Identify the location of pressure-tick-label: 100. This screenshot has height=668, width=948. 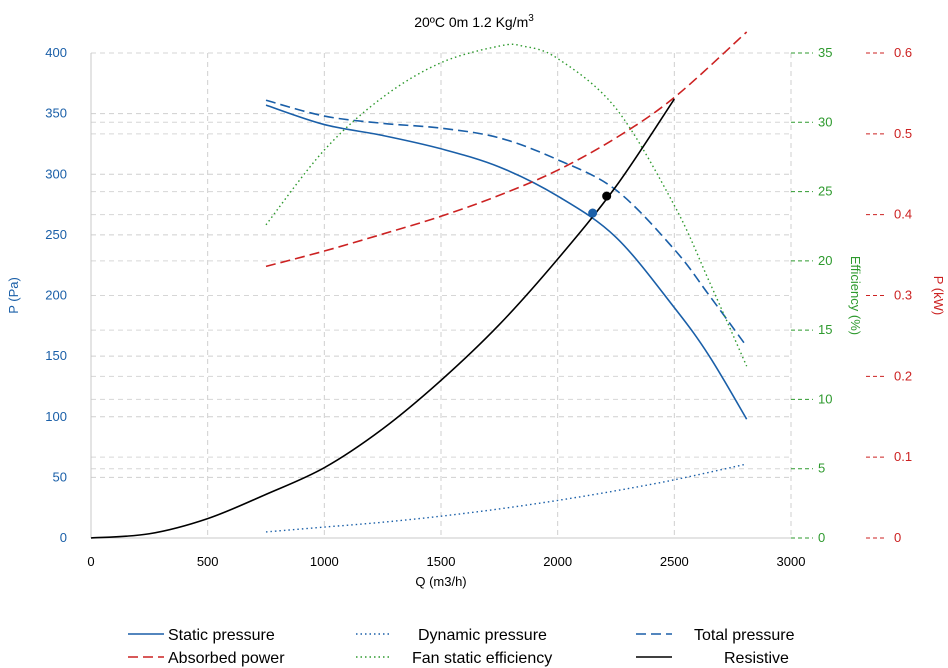
(56, 416).